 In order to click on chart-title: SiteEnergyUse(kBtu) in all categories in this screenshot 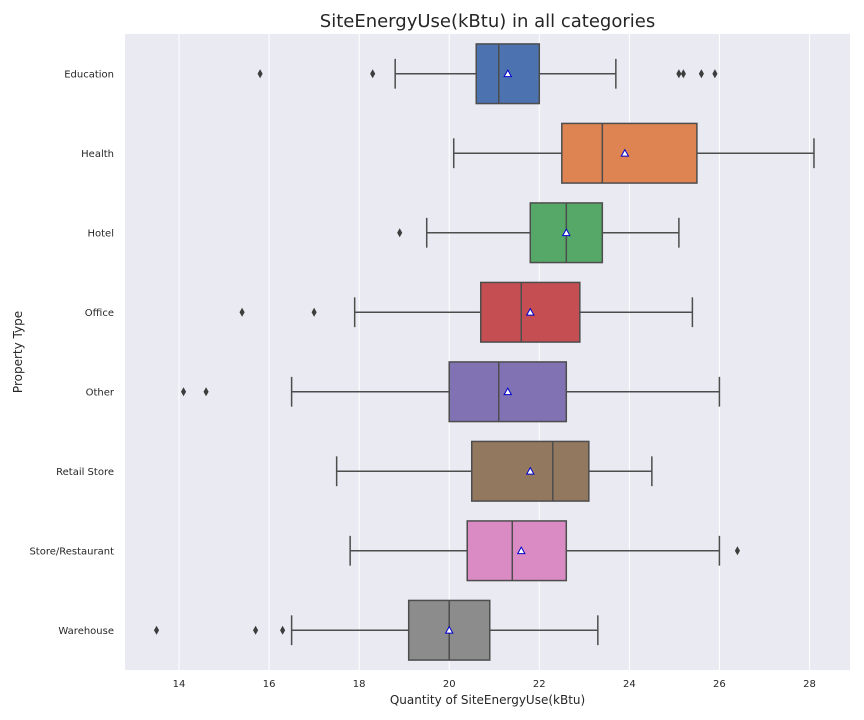, I will do `click(487, 21)`.